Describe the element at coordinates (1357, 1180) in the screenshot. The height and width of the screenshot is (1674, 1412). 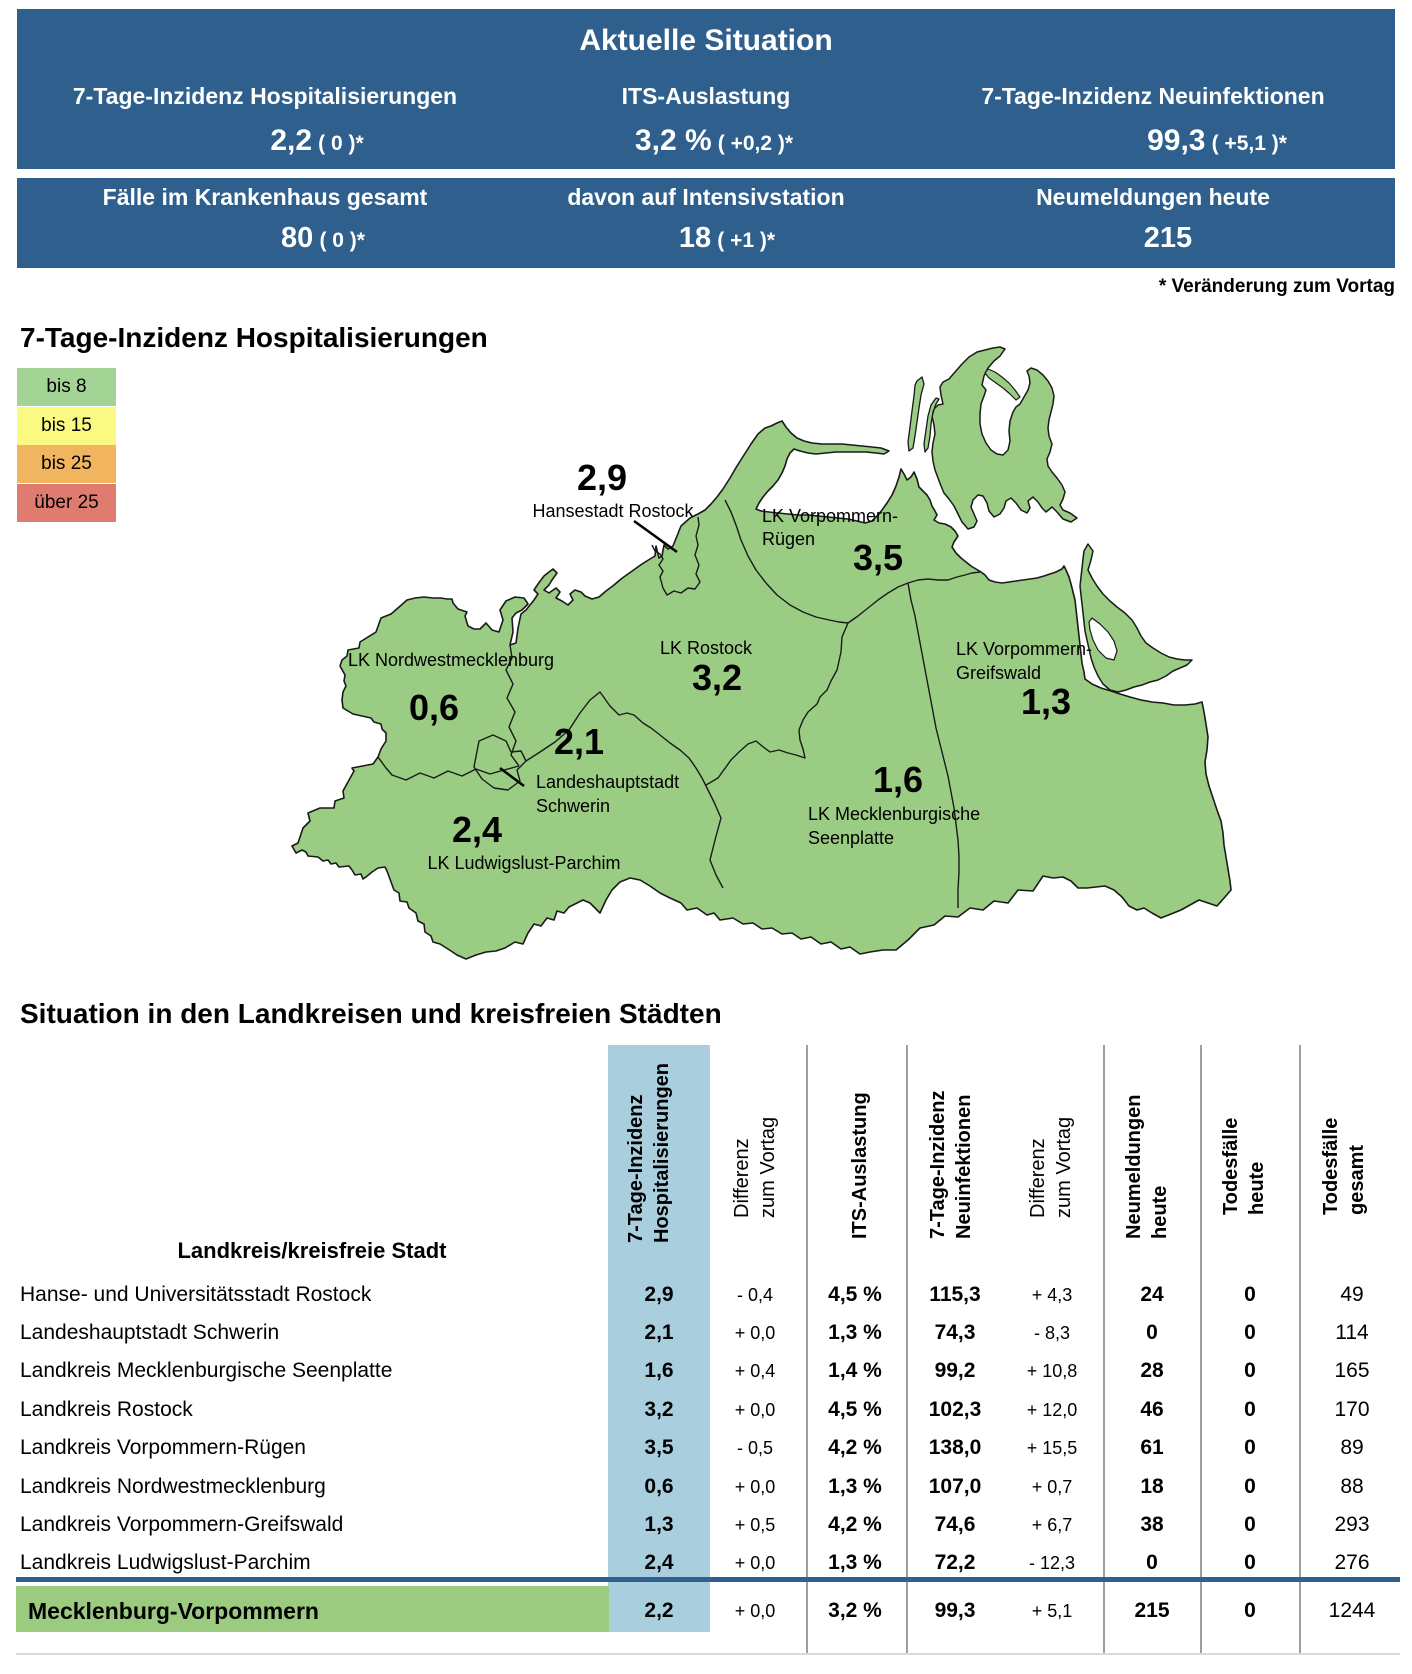
I see `svg-text: gesamt` at that location.